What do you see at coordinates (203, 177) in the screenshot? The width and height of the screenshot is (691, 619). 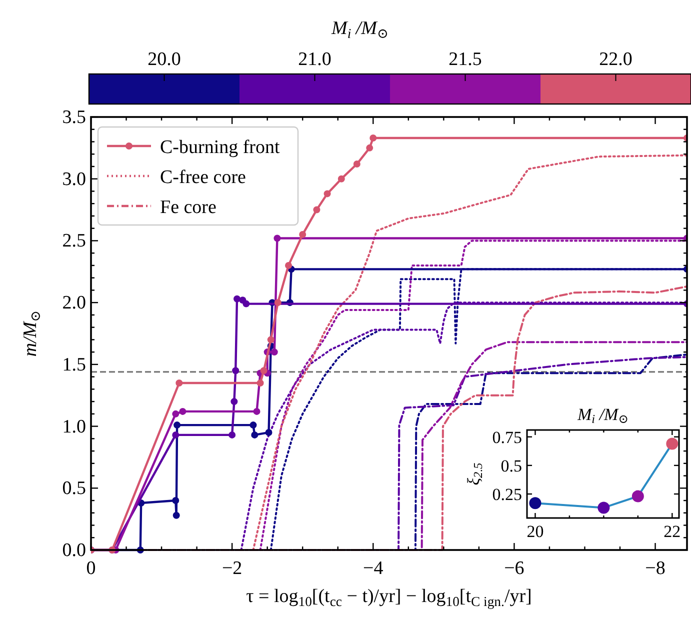 I see `legend-label: C-free core` at bounding box center [203, 177].